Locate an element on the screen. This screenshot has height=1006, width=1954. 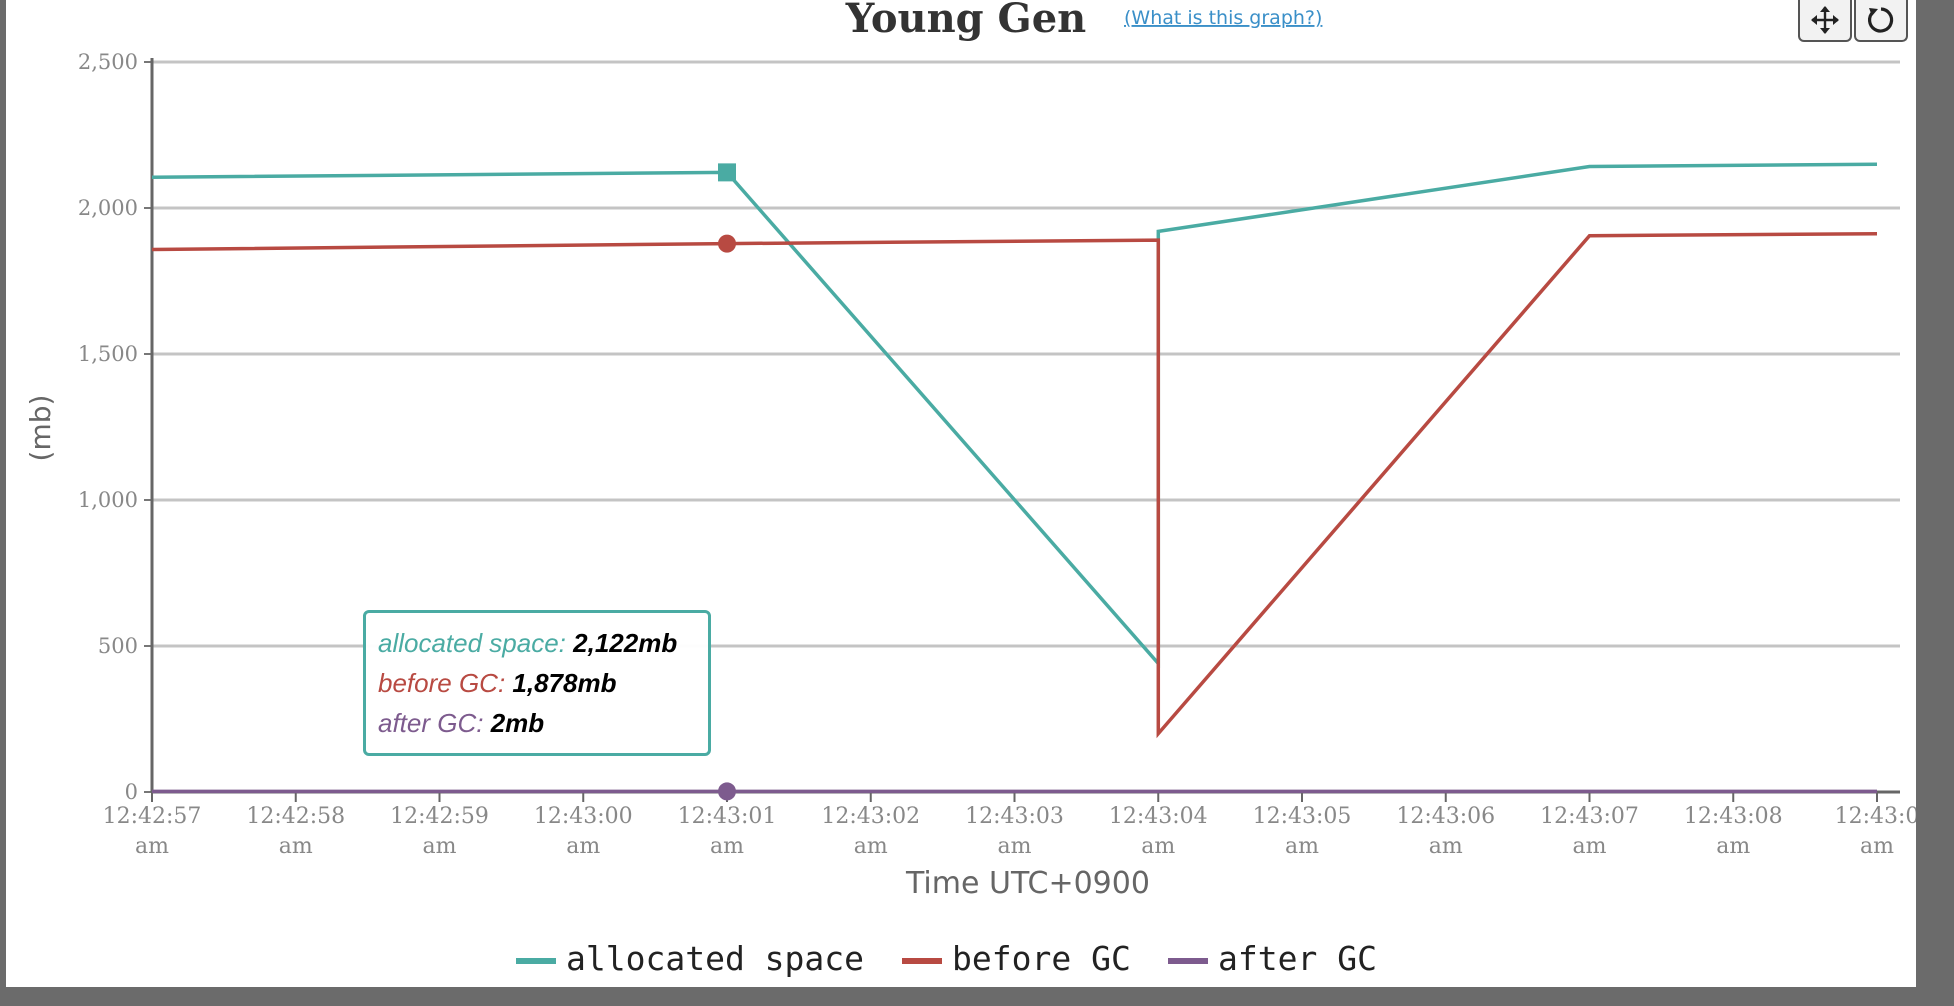
hover-marker-after-gc is located at coordinates (727, 791).